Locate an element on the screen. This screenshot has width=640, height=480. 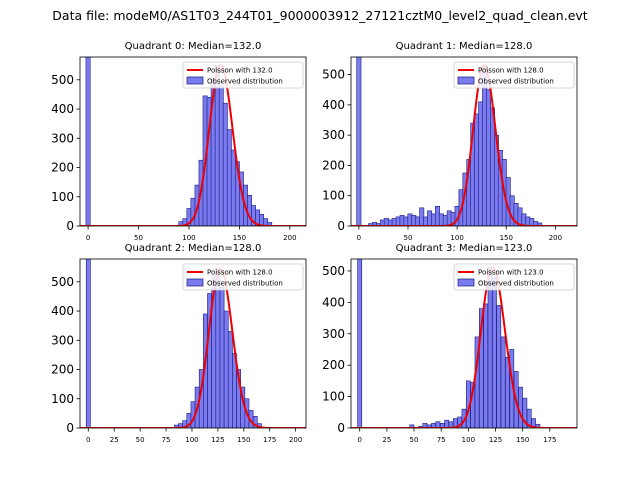
subplot-title: Quadrant 1: Median=128.0 is located at coordinates (464, 46).